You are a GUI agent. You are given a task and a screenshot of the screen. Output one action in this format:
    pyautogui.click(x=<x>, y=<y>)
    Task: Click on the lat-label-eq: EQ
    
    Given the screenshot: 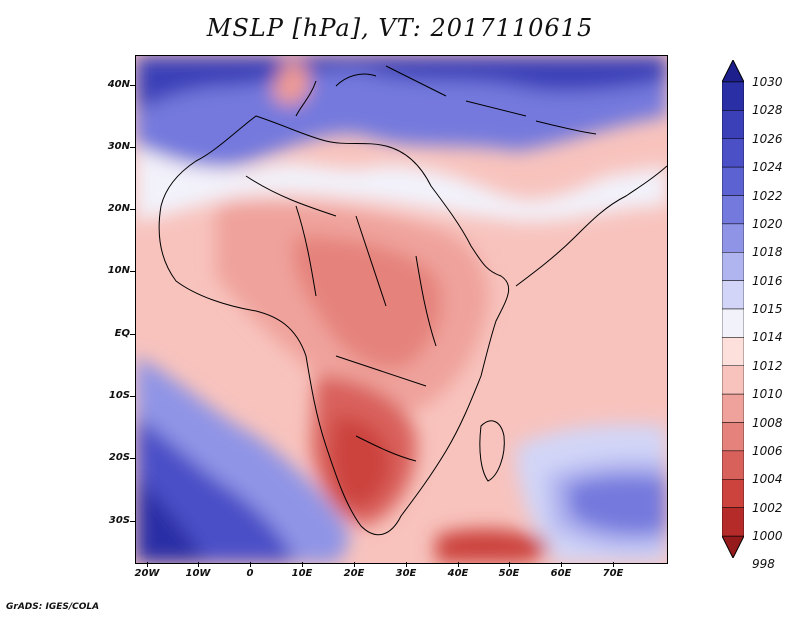 What is the action you would take?
    pyautogui.click(x=122, y=333)
    